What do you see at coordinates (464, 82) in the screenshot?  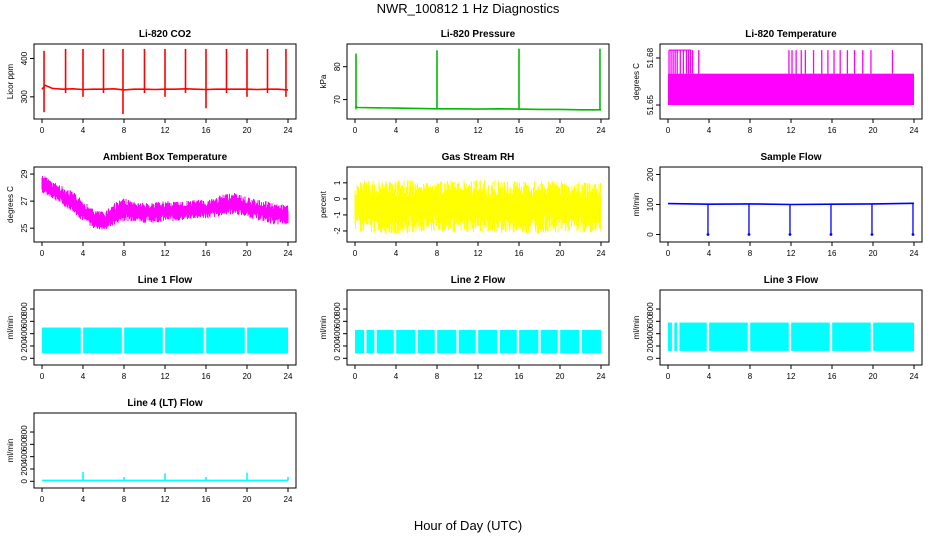 I see `panel-2: Li-820 Pressure 0 4 8 12 16 20 24 70 80 kPa` at bounding box center [464, 82].